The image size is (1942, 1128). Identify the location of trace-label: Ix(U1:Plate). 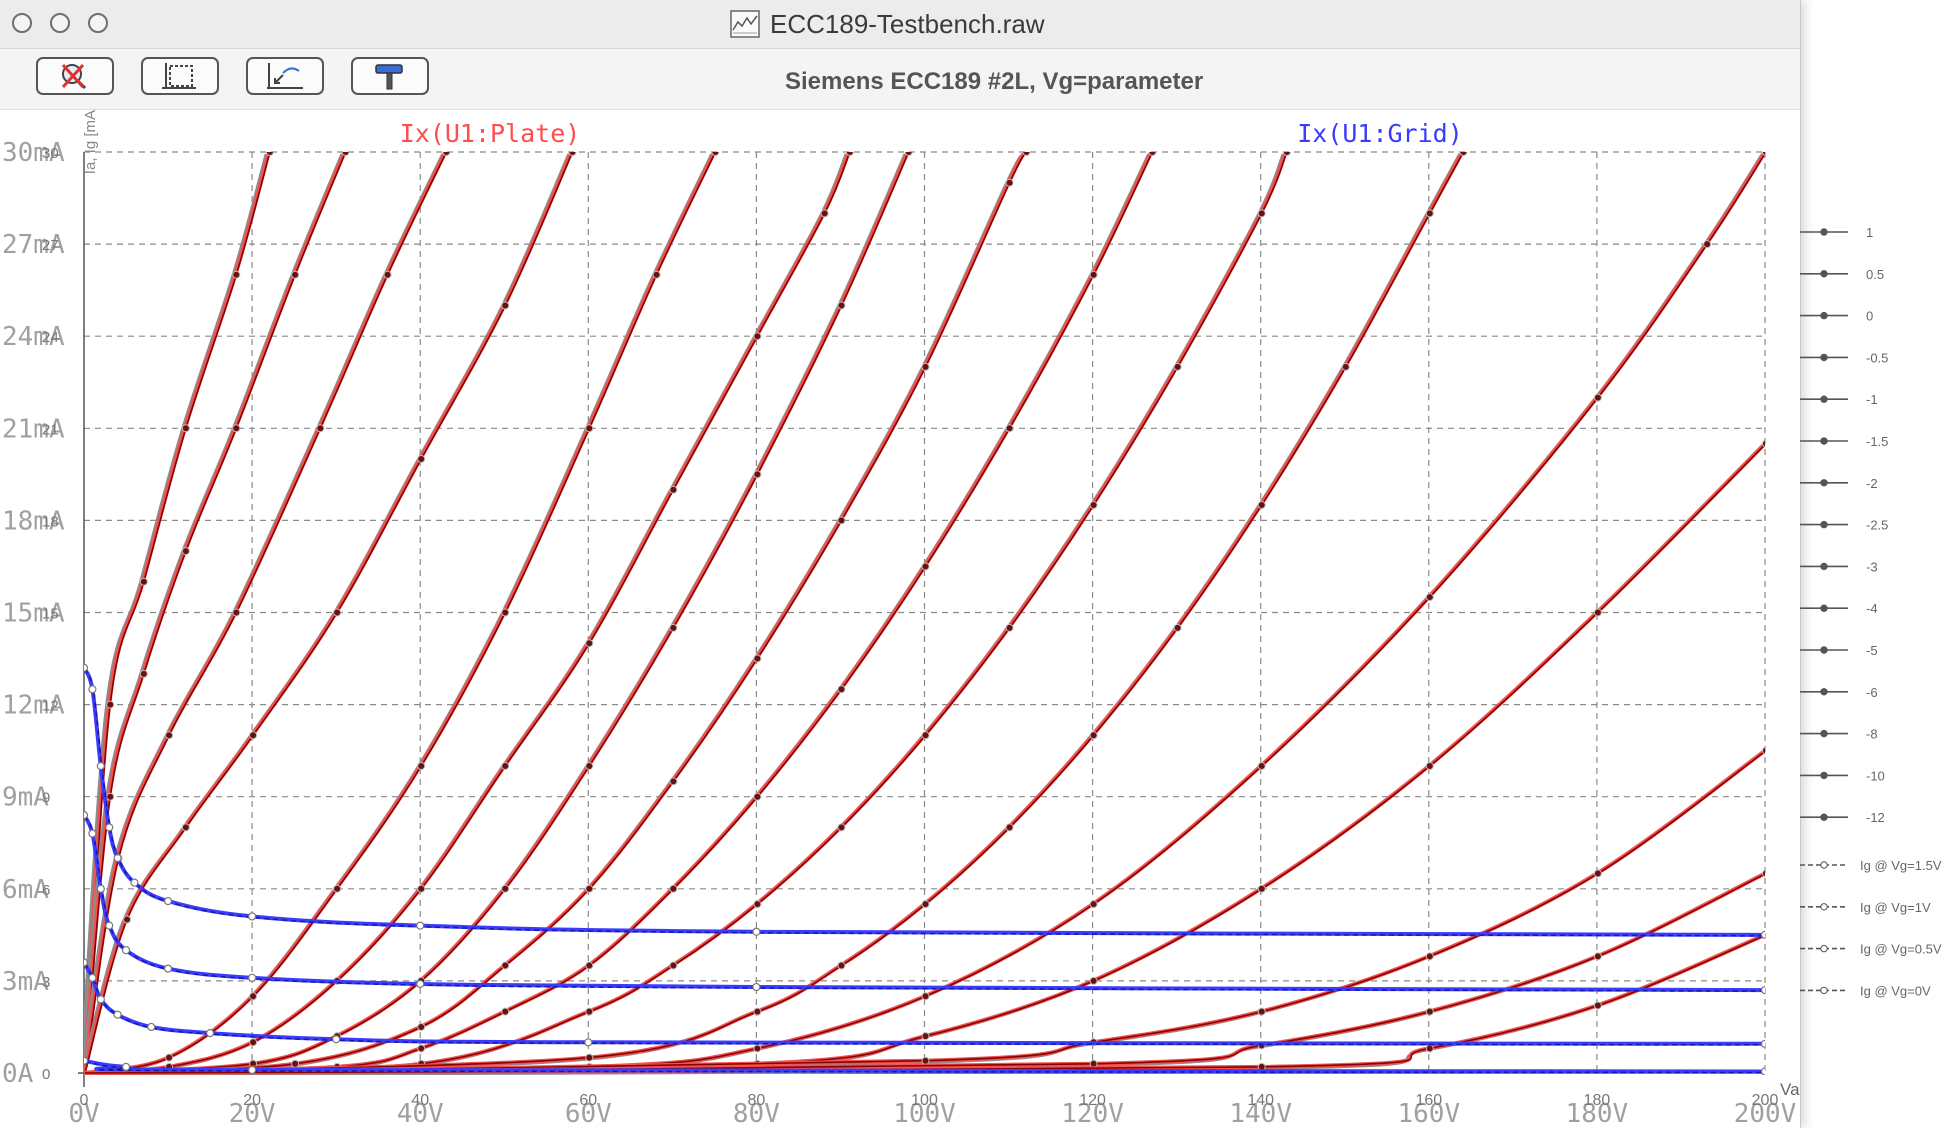
(490, 133).